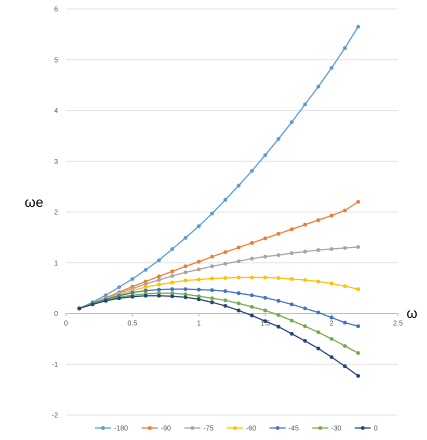  What do you see at coordinates (376, 429) in the screenshot?
I see `legend-label: 0` at bounding box center [376, 429].